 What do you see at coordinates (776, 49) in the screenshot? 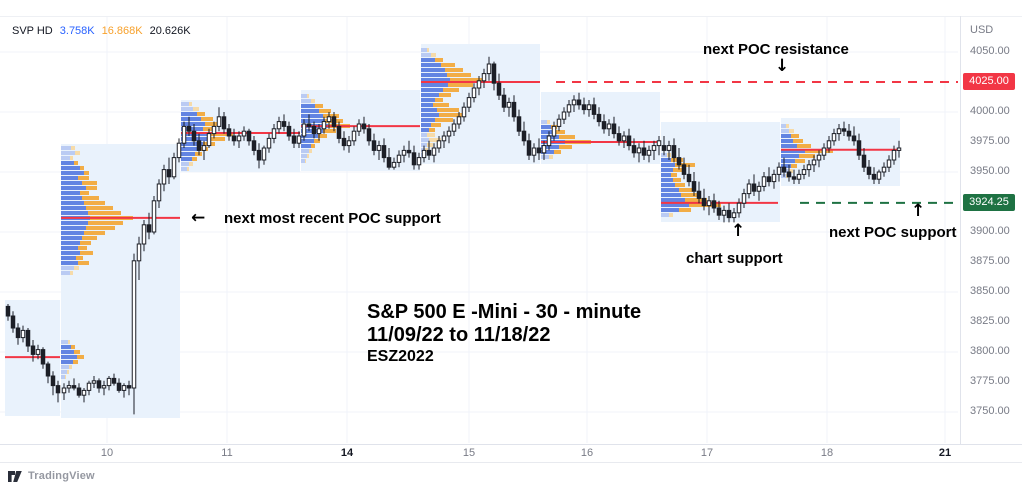
I see `annotation-next-poc-resistance: next POC resistance` at bounding box center [776, 49].